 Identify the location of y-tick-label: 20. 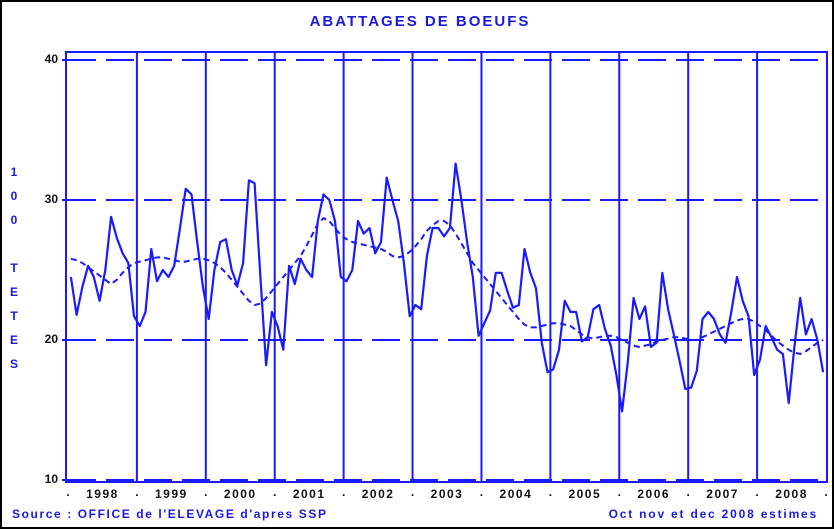
(52, 339).